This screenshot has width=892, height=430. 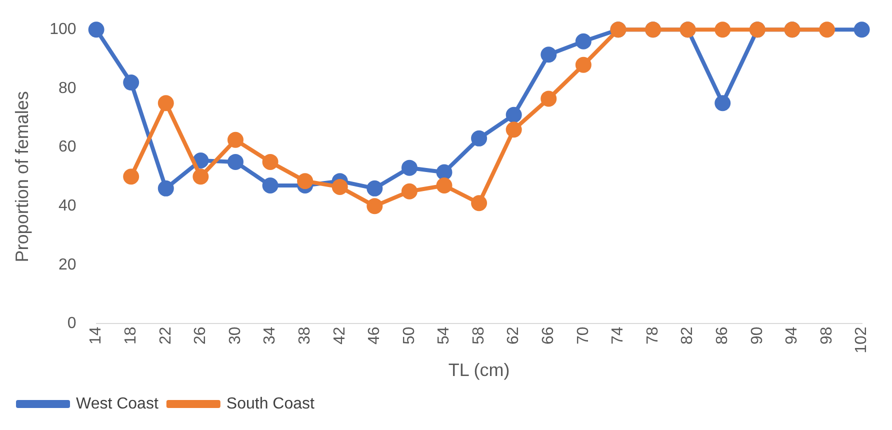 What do you see at coordinates (235, 335) in the screenshot?
I see `x-tick-label: 30` at bounding box center [235, 335].